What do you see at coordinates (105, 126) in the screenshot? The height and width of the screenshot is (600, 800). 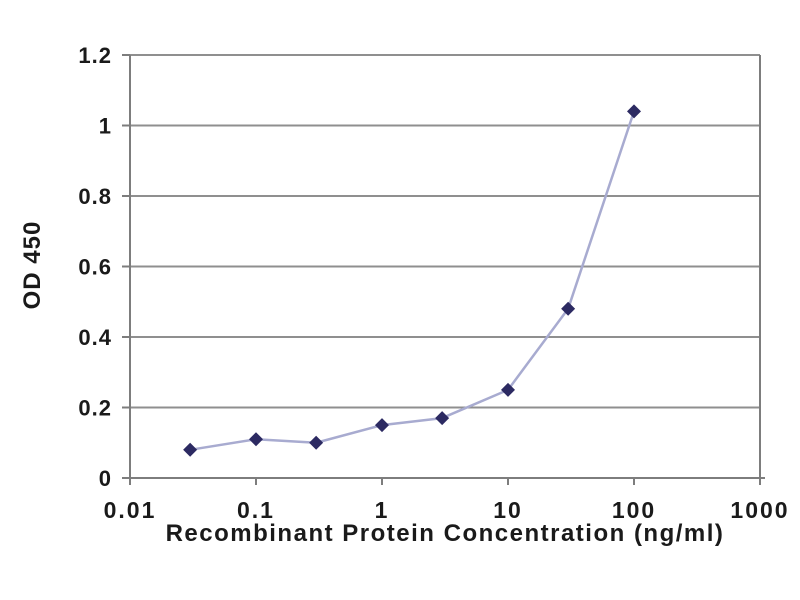 I see `y-tick-label: 1` at bounding box center [105, 126].